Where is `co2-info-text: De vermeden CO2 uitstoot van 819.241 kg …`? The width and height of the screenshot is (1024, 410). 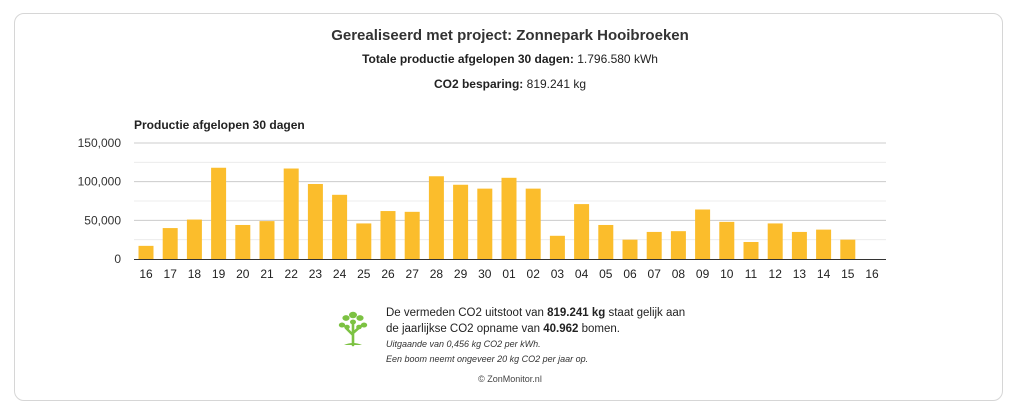
co2-info-text: De vermeden CO2 uitstoot van 819.241 kg … is located at coordinates (566, 336).